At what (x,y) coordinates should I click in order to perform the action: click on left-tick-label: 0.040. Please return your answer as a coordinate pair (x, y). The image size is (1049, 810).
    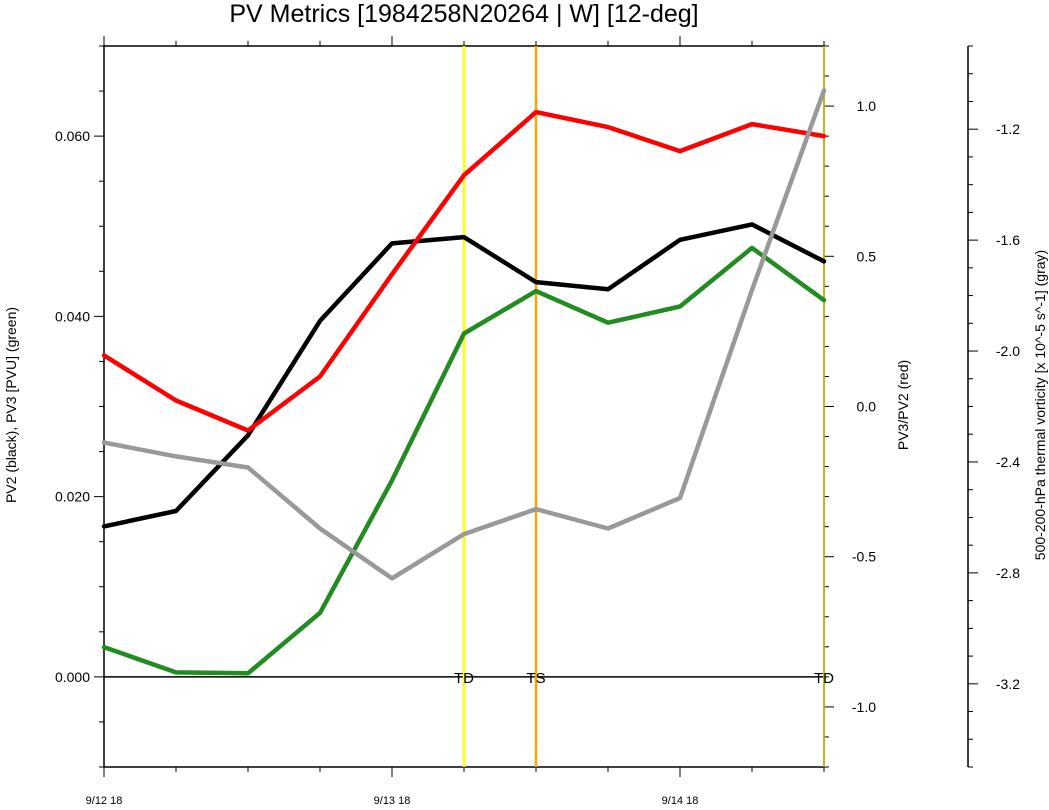
    Looking at the image, I should click on (72, 316).